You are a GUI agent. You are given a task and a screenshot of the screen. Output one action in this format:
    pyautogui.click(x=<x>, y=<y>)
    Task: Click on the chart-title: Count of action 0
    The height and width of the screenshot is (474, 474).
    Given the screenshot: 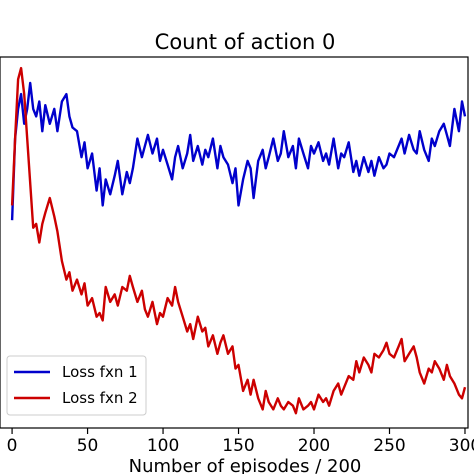 What is the action you would take?
    pyautogui.click(x=245, y=42)
    